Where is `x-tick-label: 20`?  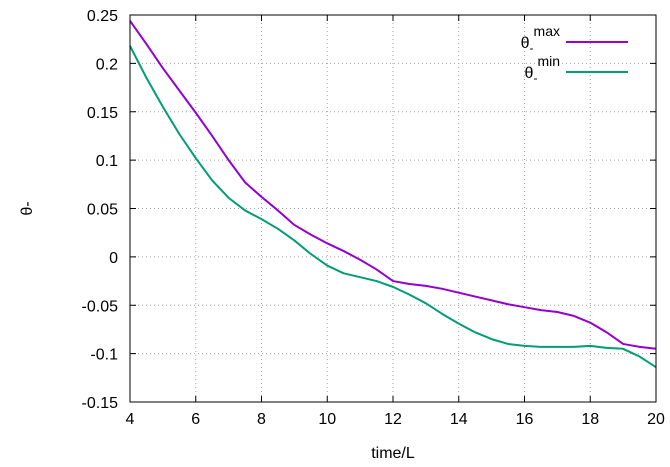 x-tick-label: 20 is located at coordinates (656, 419).